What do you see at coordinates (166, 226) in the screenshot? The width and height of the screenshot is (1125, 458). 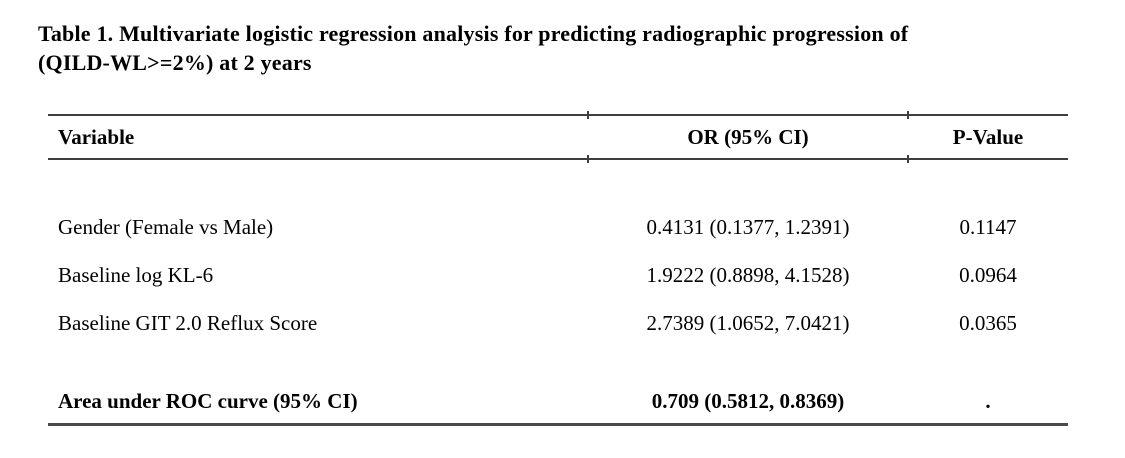 I see `cell-variable: Gender (Female vs Male)` at bounding box center [166, 226].